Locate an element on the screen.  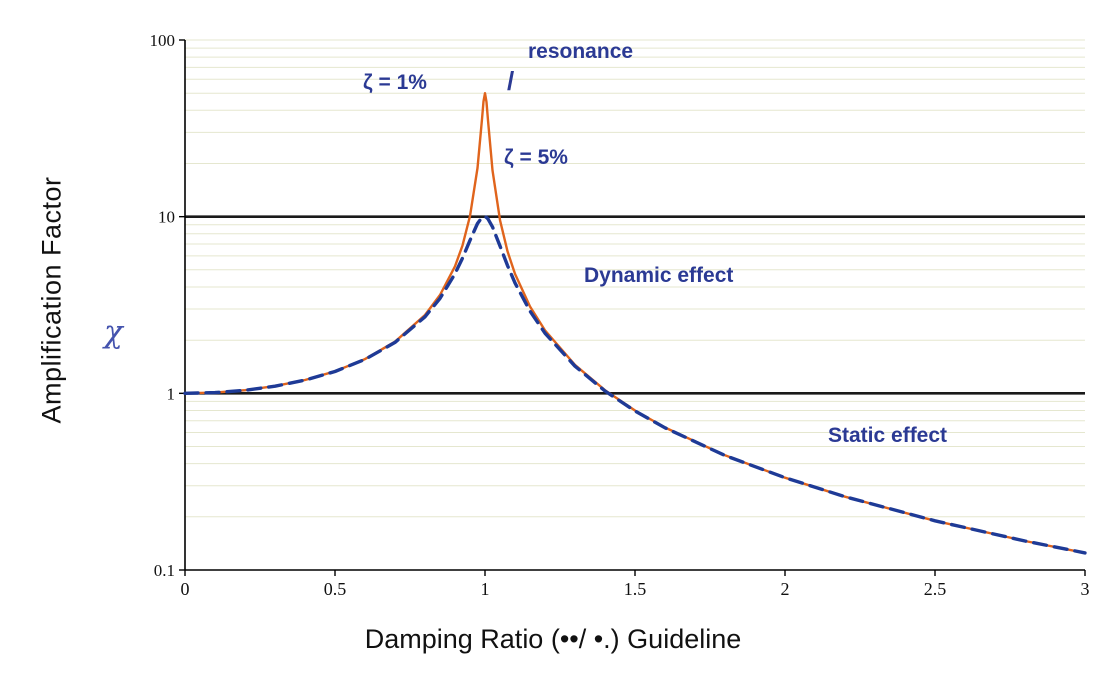
y-tick-label: 1 is located at coordinates (171, 393).